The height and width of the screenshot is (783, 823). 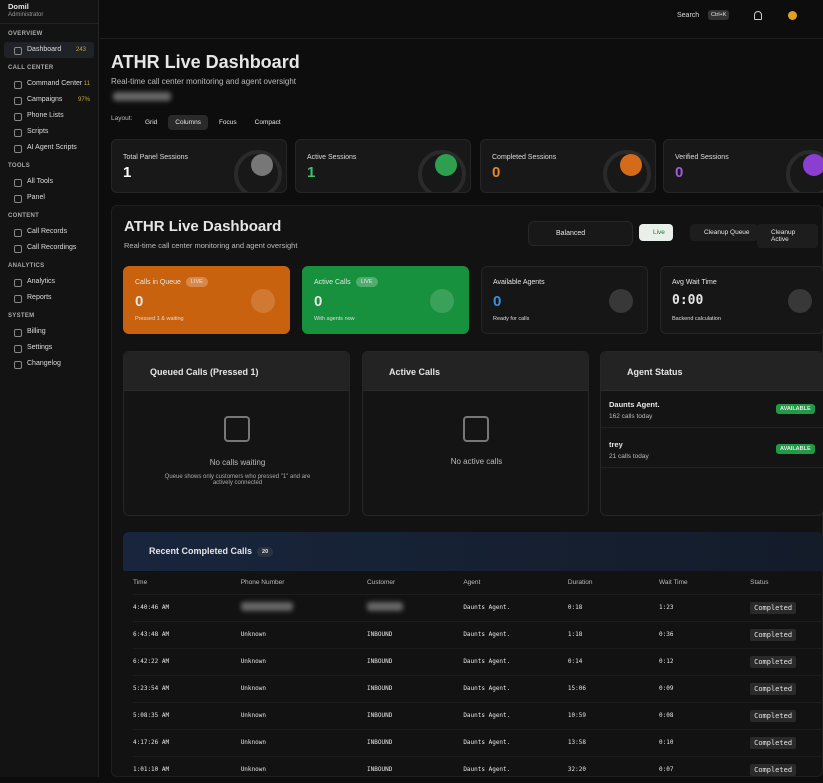 What do you see at coordinates (49, 298) in the screenshot?
I see `nav-item: Reports` at bounding box center [49, 298].